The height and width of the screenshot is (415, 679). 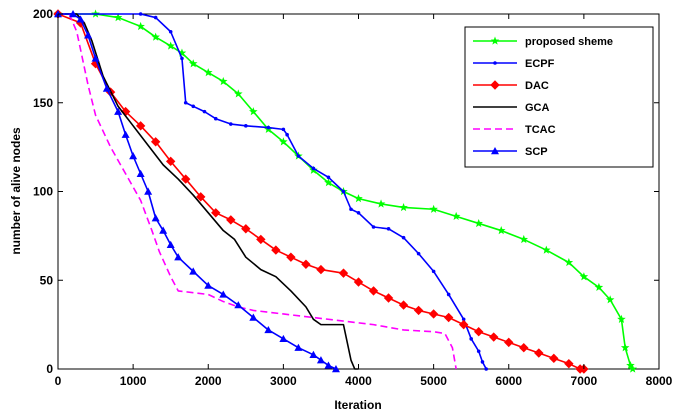 I want to click on legend-gca-label: GCA, so click(x=537, y=108).